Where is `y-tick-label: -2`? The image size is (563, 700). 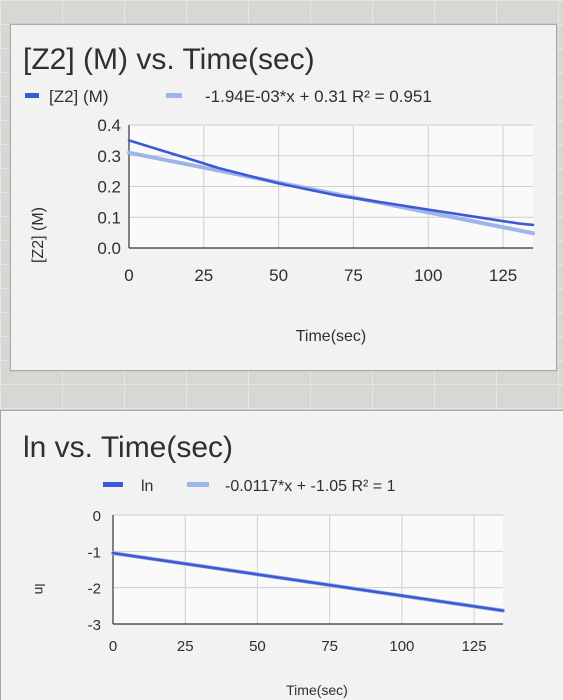
y-tick-label: -2 is located at coordinates (94, 589).